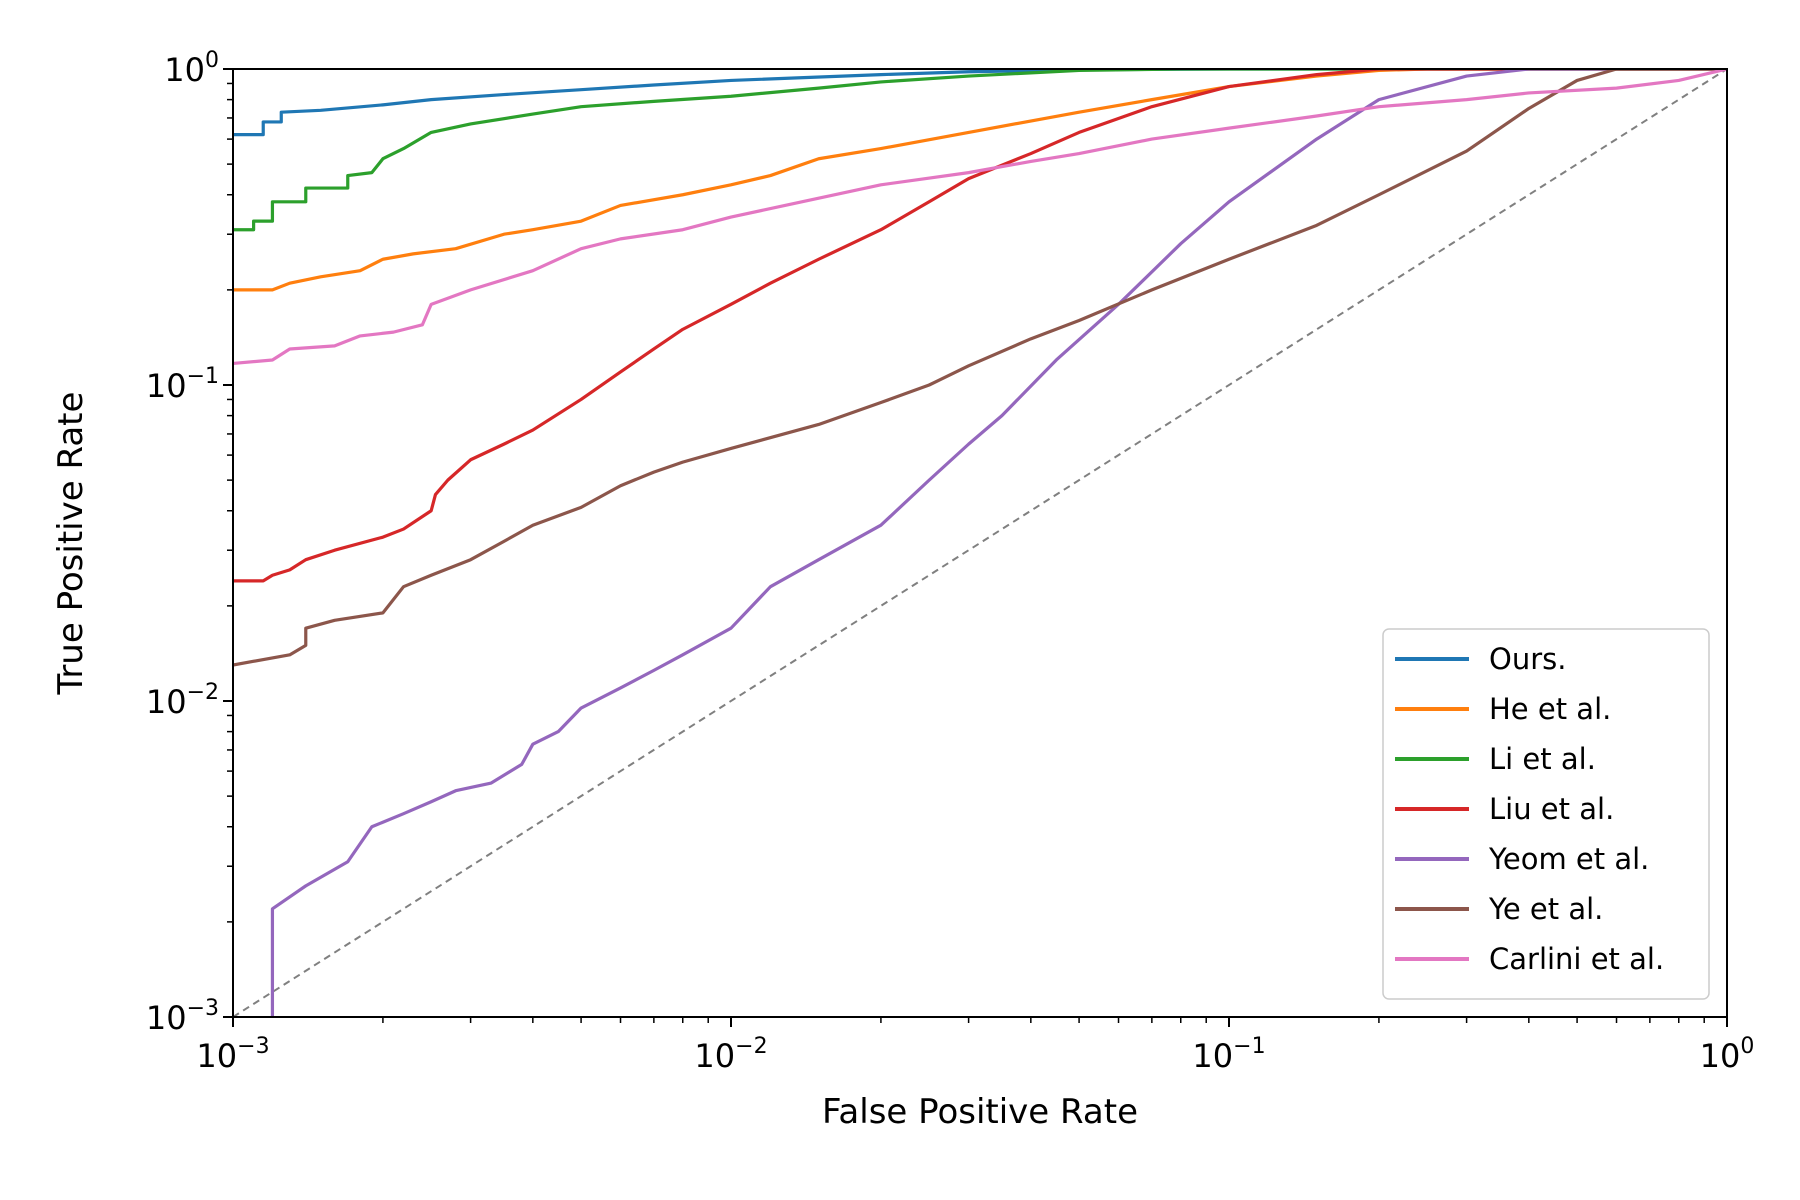  What do you see at coordinates (1568, 859) in the screenshot?
I see `legend-label: Yeom et al.` at bounding box center [1568, 859].